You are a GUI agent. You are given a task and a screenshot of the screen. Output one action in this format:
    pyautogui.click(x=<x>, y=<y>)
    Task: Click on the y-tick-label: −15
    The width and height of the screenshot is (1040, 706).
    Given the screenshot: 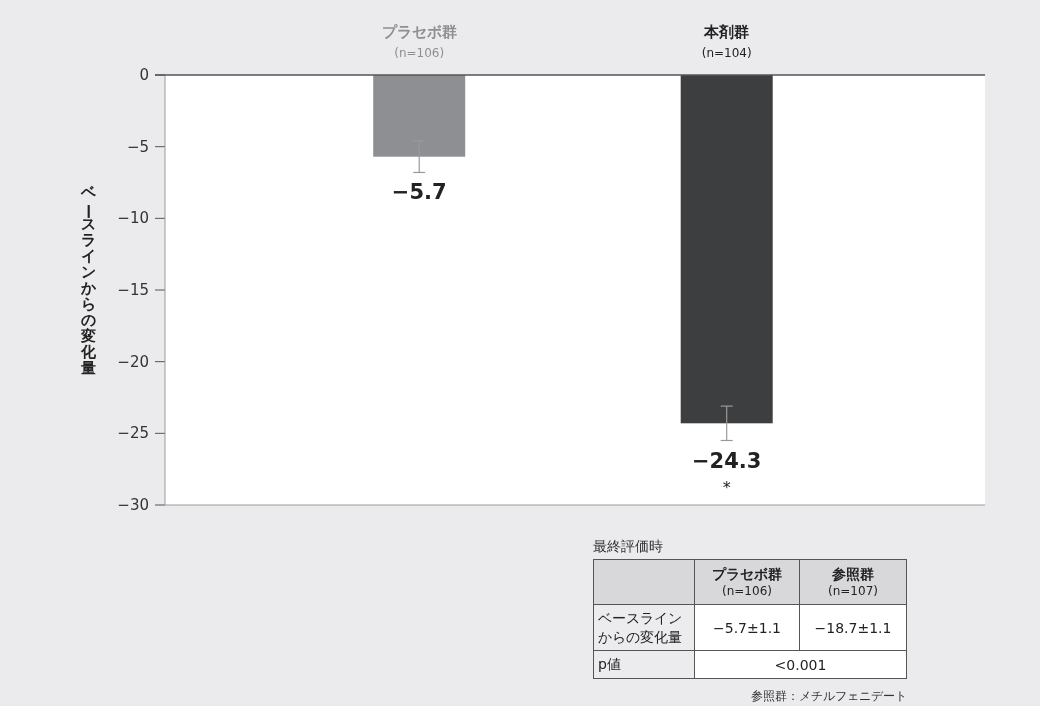 What is the action you would take?
    pyautogui.click(x=133, y=290)
    